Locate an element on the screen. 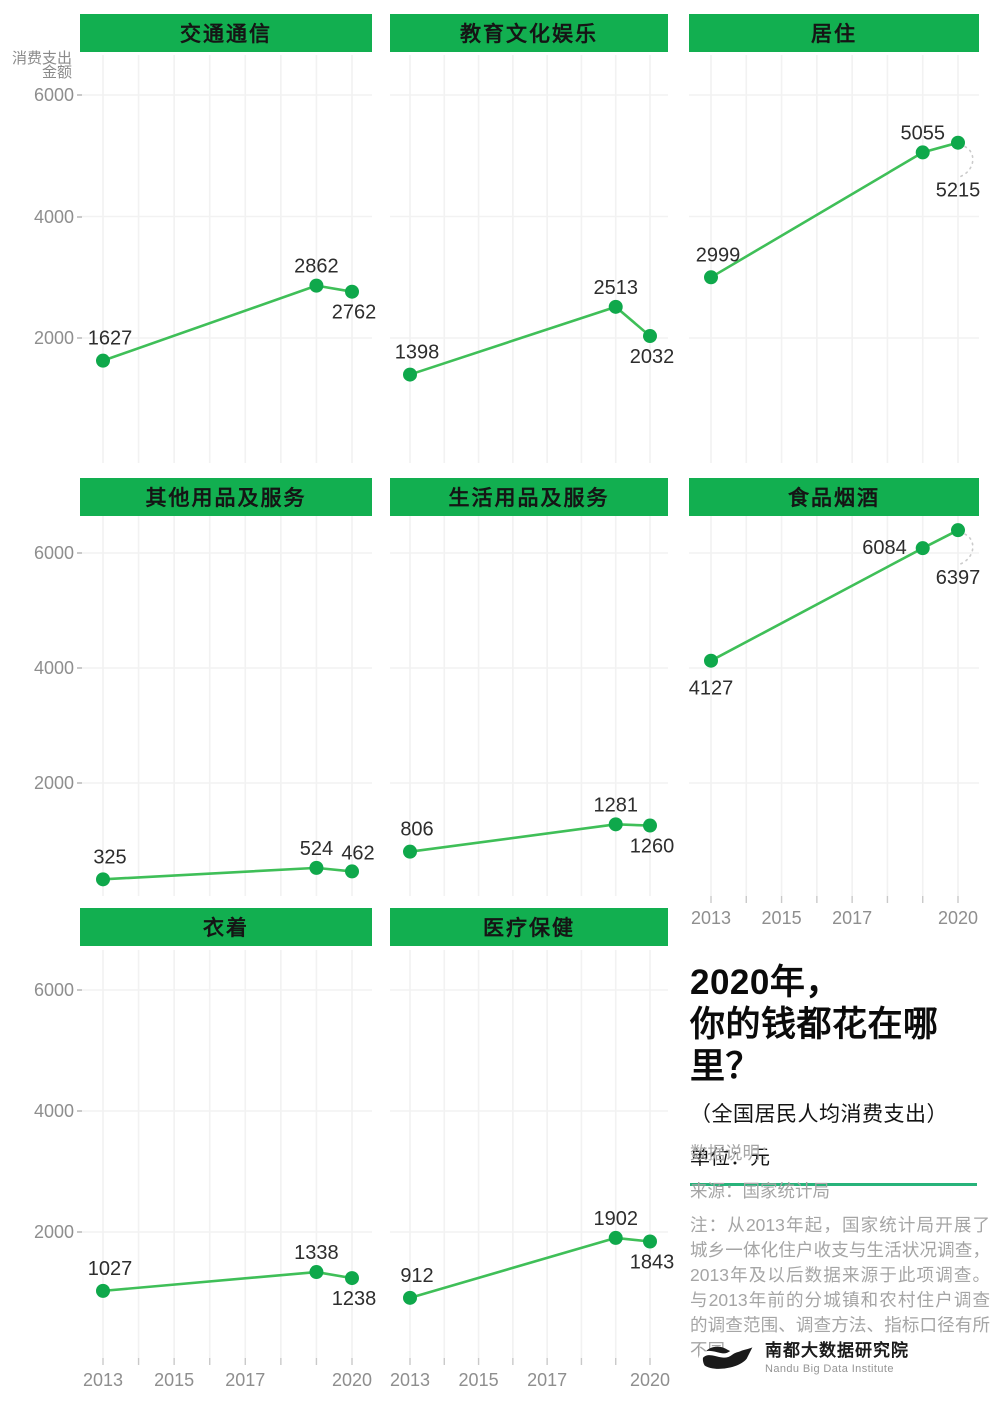 This screenshot has width=1000, height=1403. y-axis-title: 消费支出 金额 is located at coordinates (36, 65).